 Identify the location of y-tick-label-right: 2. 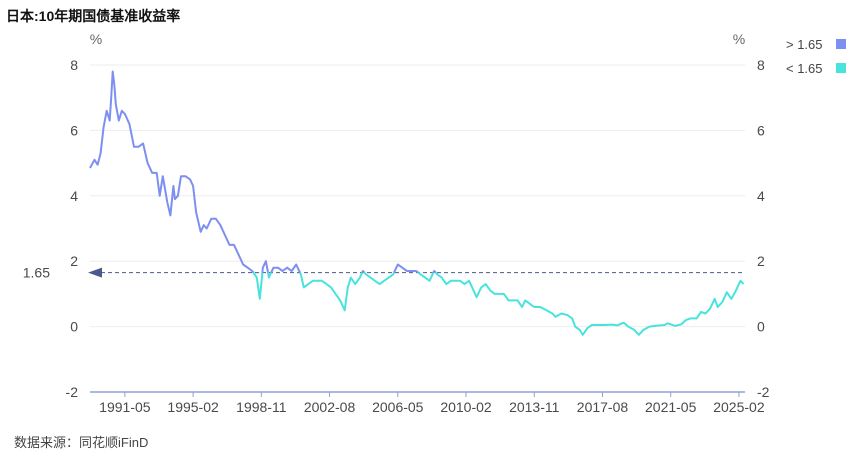
(761, 261).